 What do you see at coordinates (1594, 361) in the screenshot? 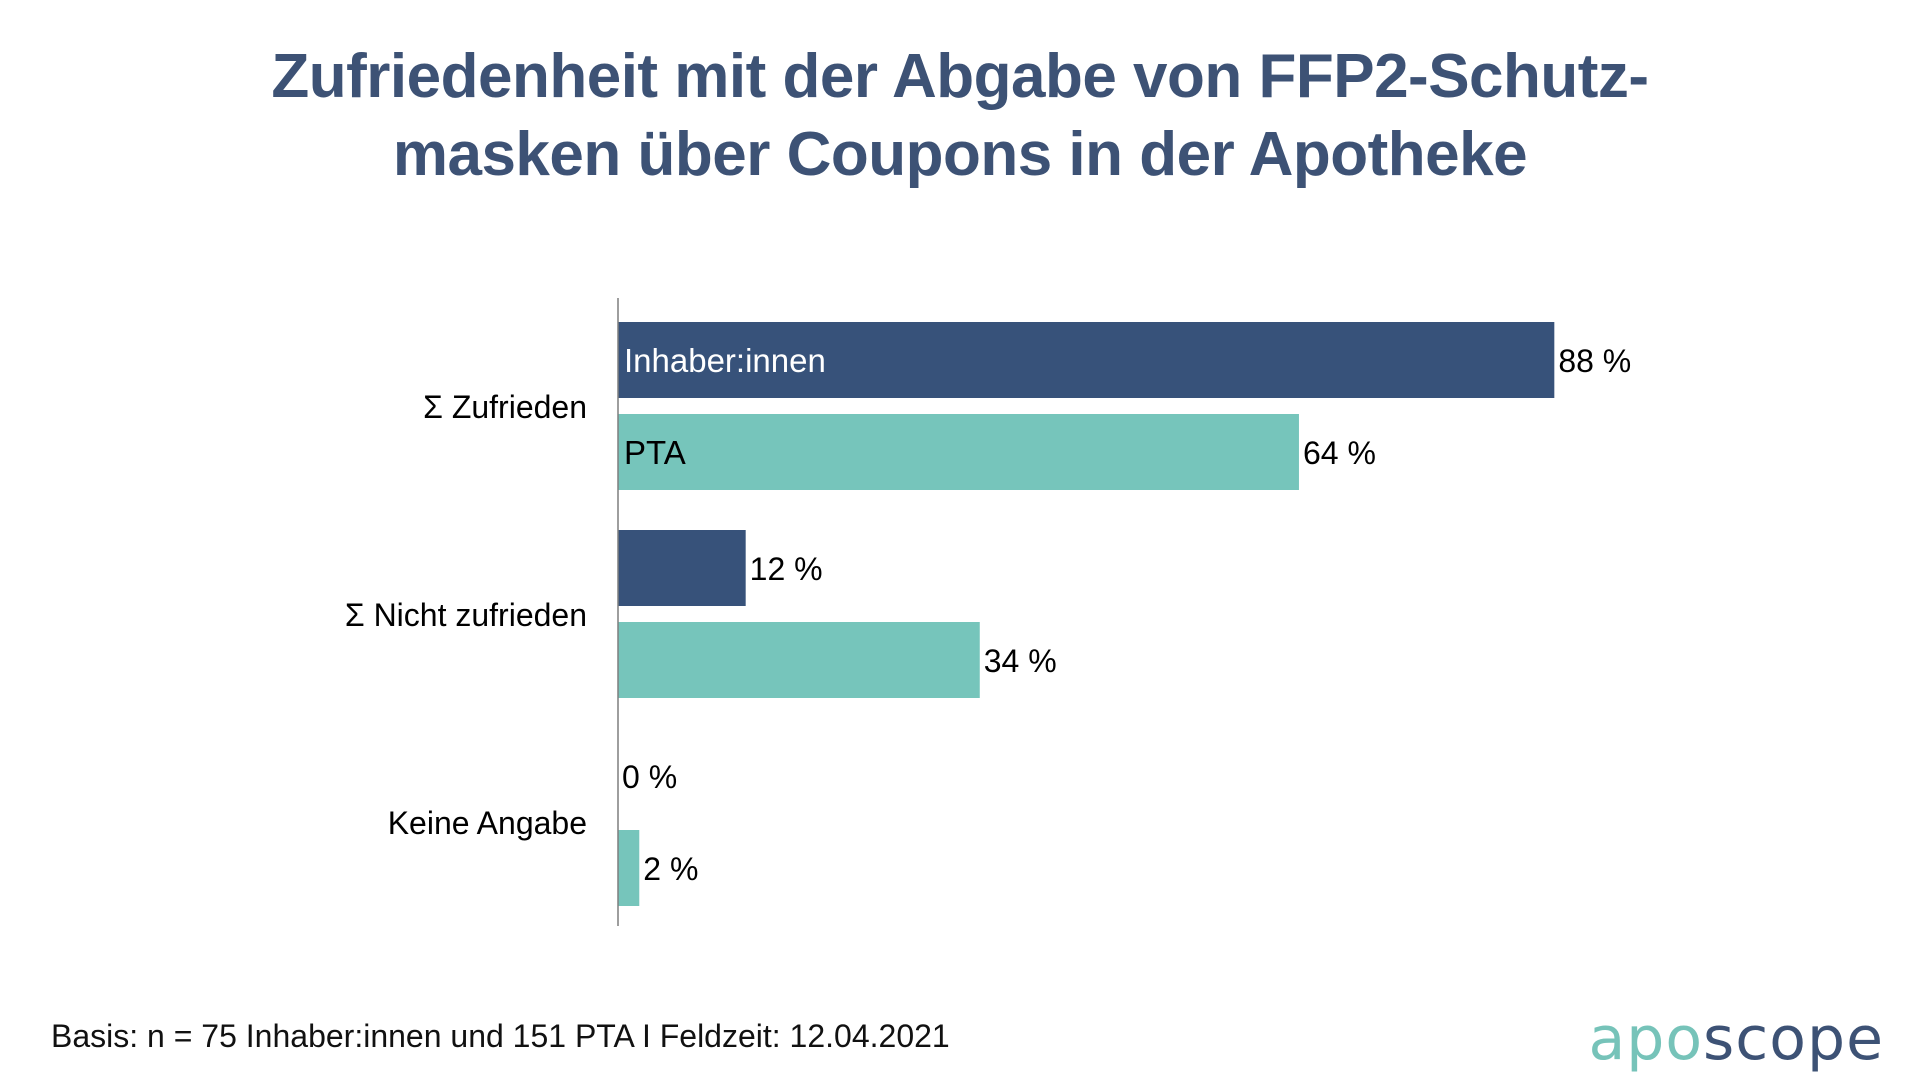
I see `data-label: 88 %` at bounding box center [1594, 361].